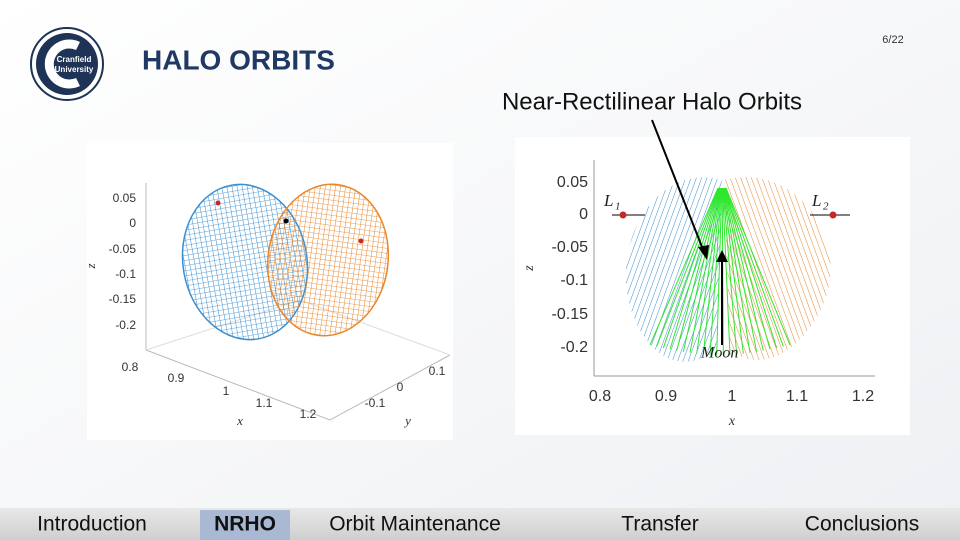  What do you see at coordinates (892, 40) in the screenshot?
I see `page-number: 6/22` at bounding box center [892, 40].